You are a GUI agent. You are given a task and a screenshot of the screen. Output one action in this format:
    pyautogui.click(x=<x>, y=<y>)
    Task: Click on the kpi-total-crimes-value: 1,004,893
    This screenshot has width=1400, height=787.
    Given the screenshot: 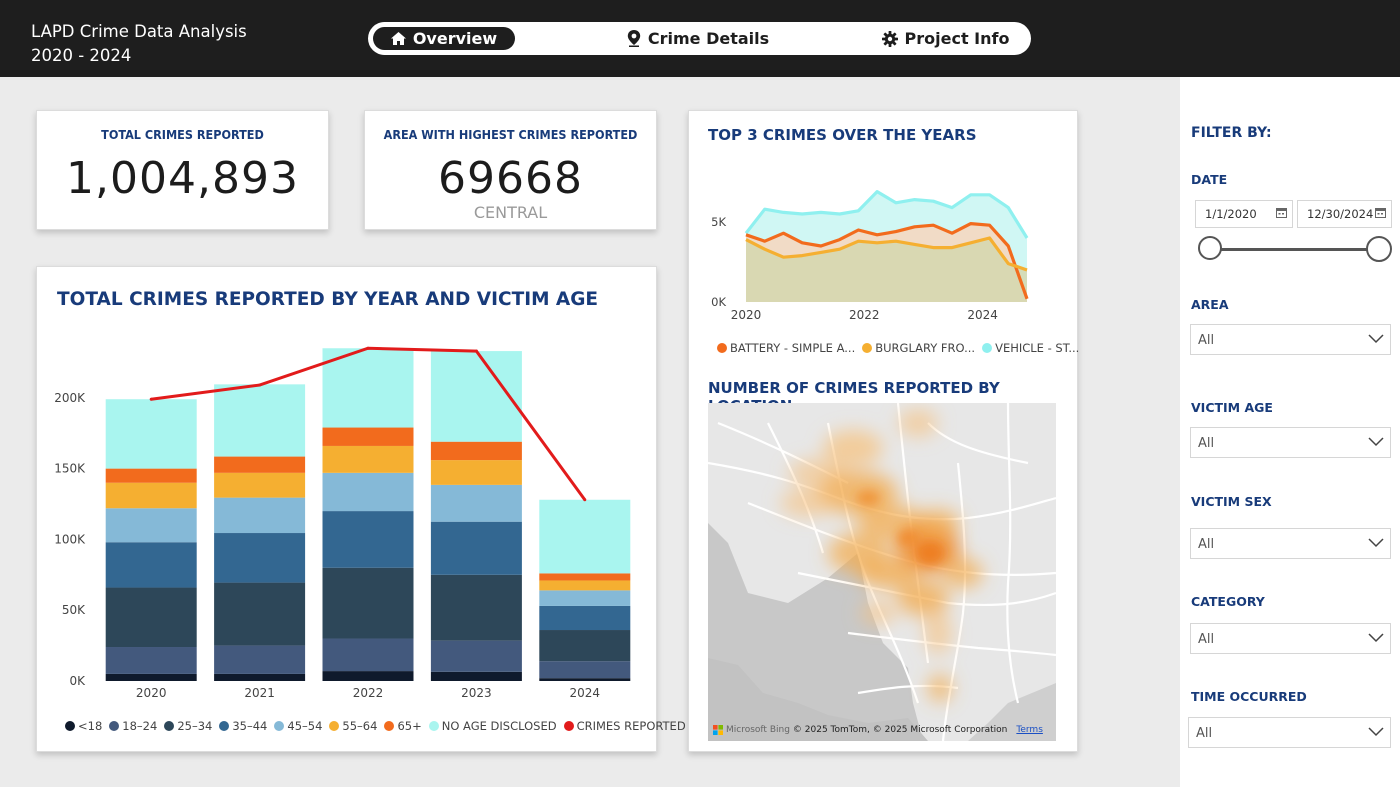 What is the action you would take?
    pyautogui.click(x=182, y=178)
    